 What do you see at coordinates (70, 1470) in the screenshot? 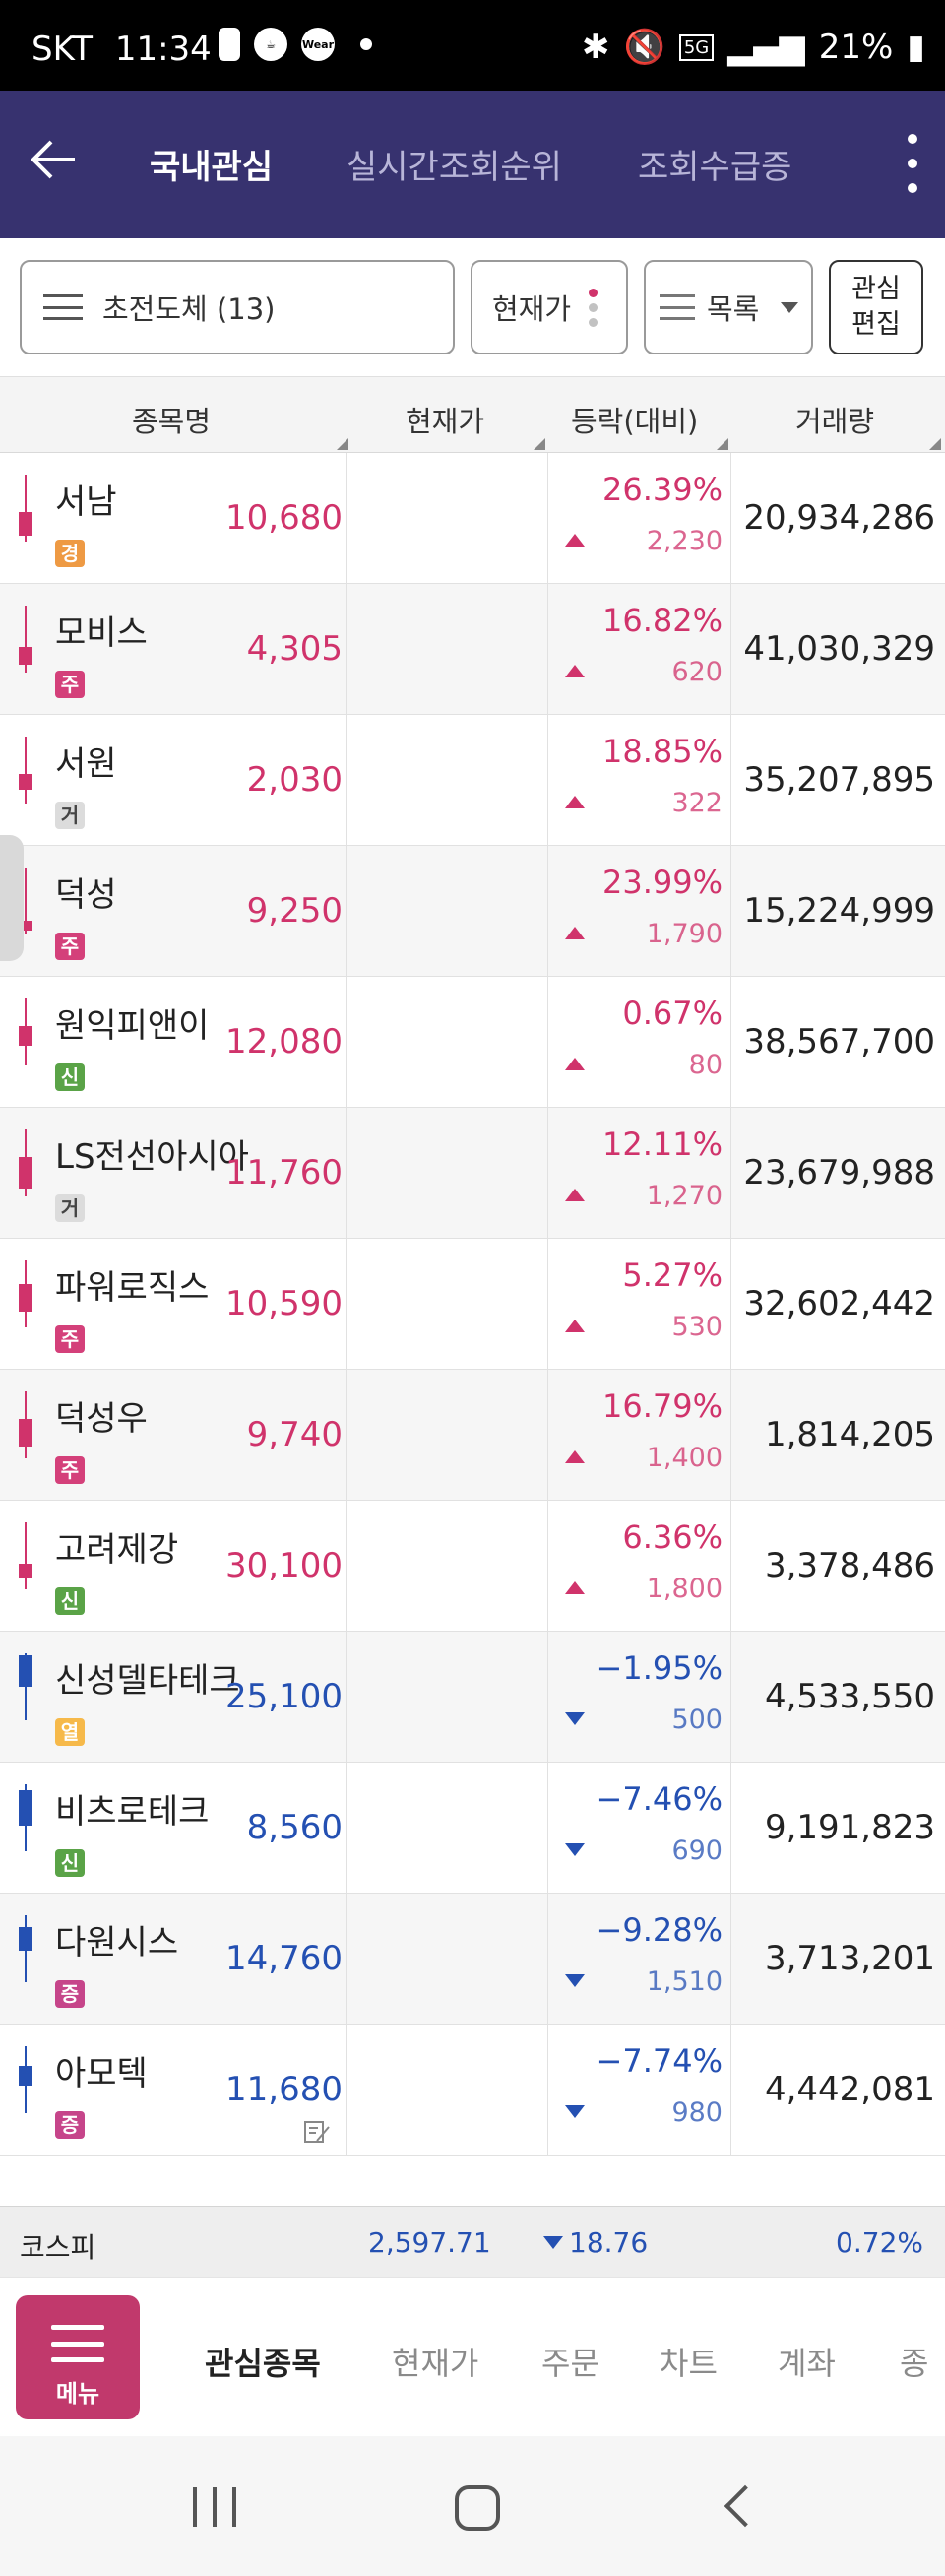
I see `market-badge: 주` at bounding box center [70, 1470].